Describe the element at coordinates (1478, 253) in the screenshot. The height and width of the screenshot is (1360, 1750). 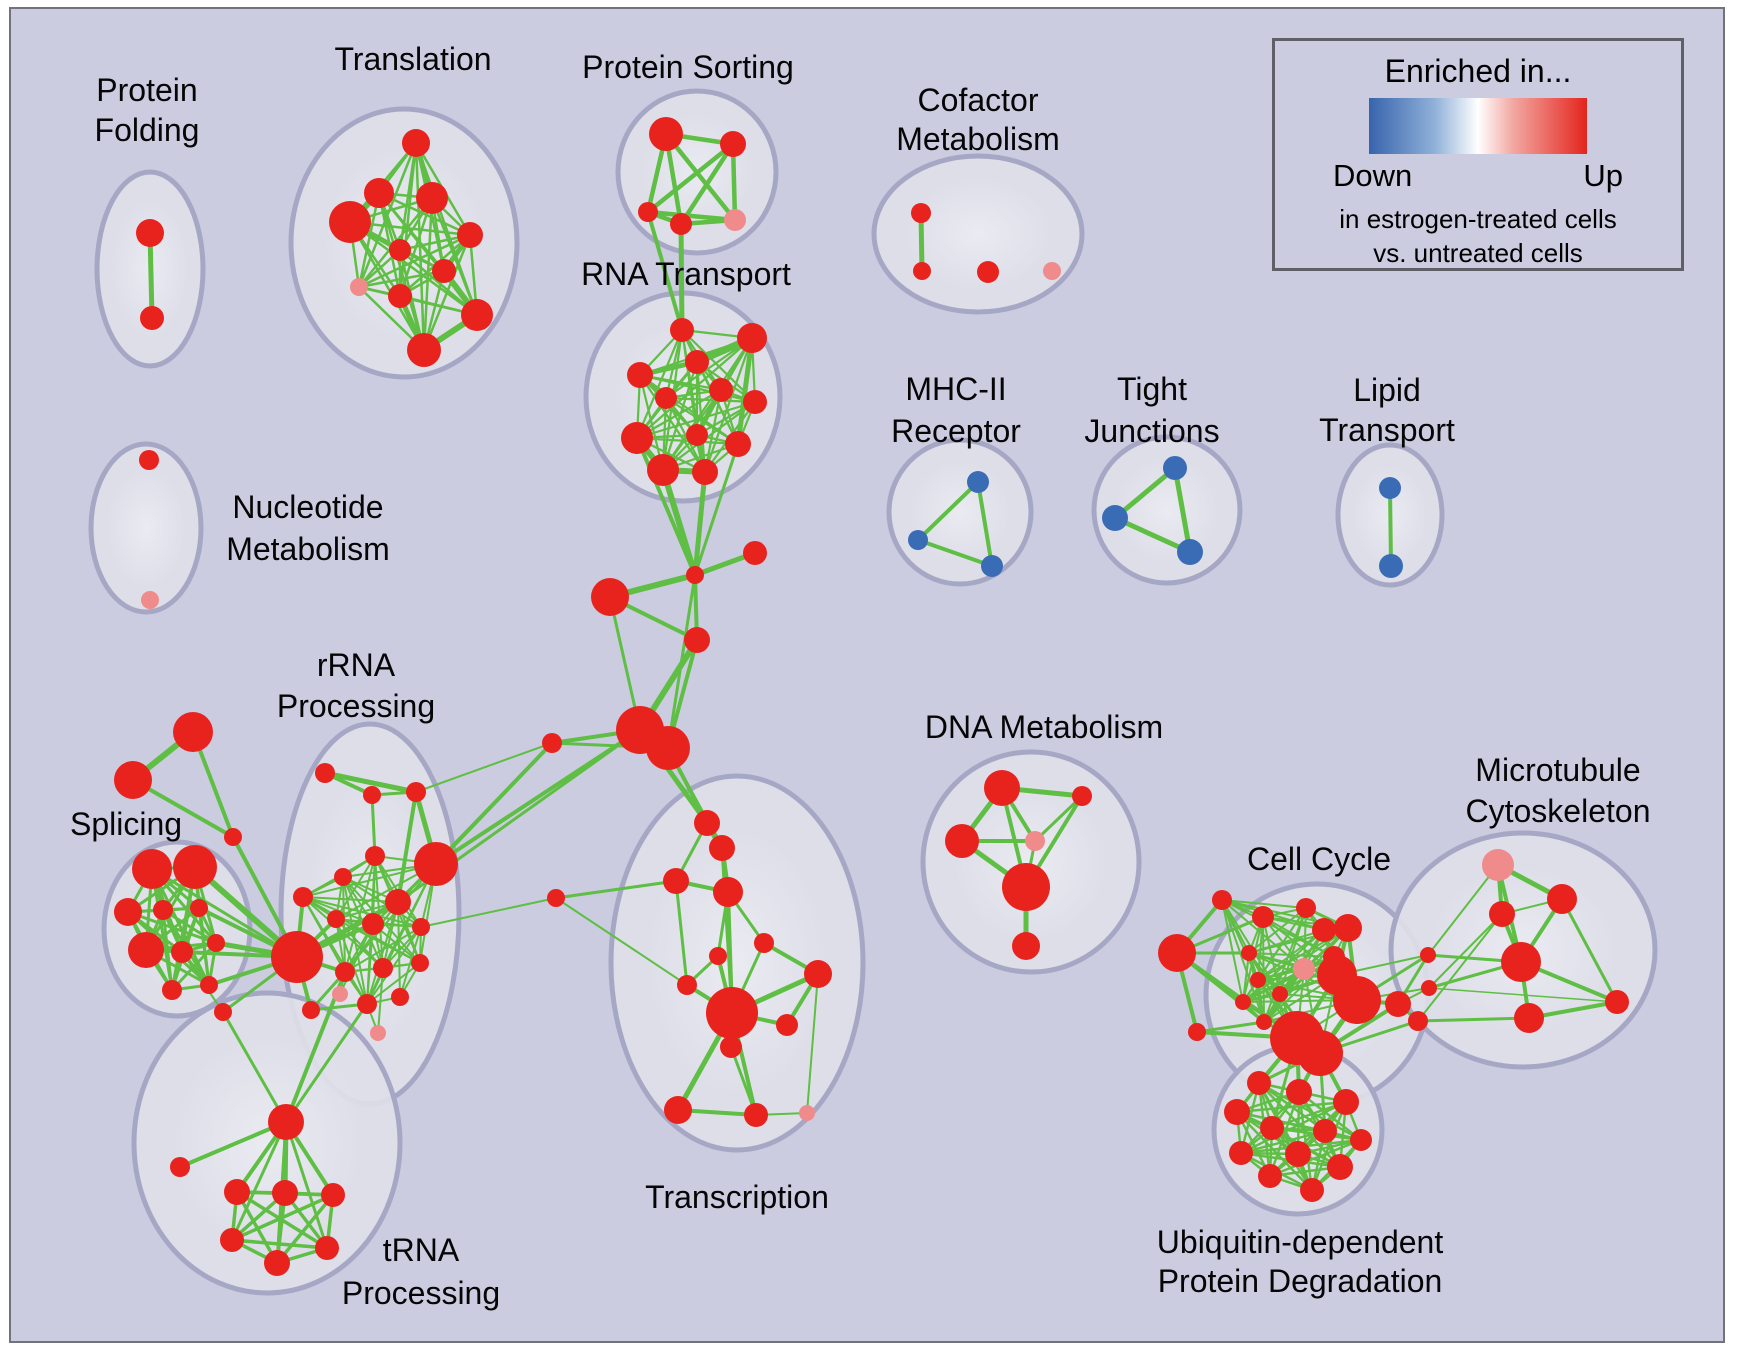
I see `legend-subtitle-line2: vs. untreated cells` at that location.